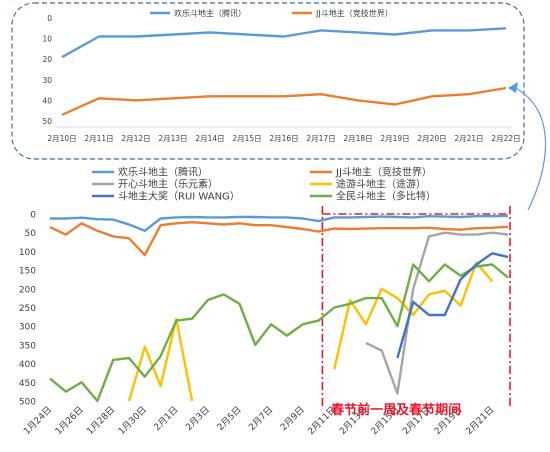 The height and width of the screenshot is (452, 550). I want to click on inset-x-tick: 2月18日, so click(357, 138).